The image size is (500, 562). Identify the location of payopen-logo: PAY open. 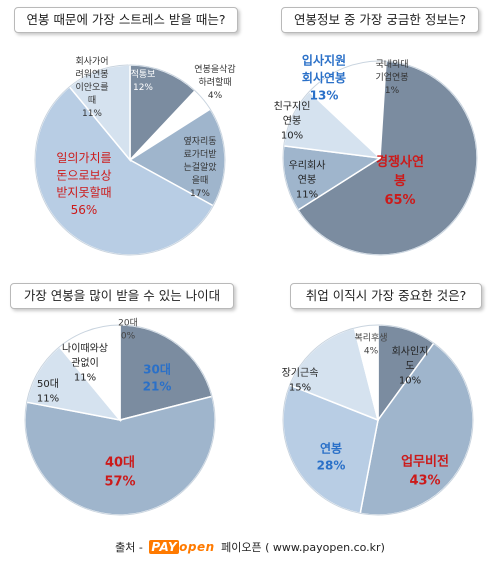
(181, 547).